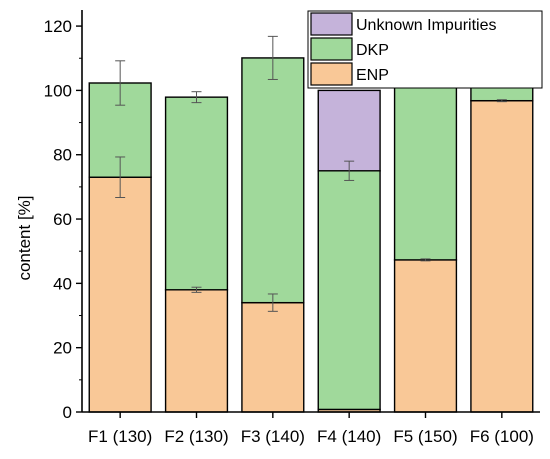 This screenshot has width=550, height=459. Describe the element at coordinates (372, 50) in the screenshot. I see `legend-label-dkp: DKP` at that location.